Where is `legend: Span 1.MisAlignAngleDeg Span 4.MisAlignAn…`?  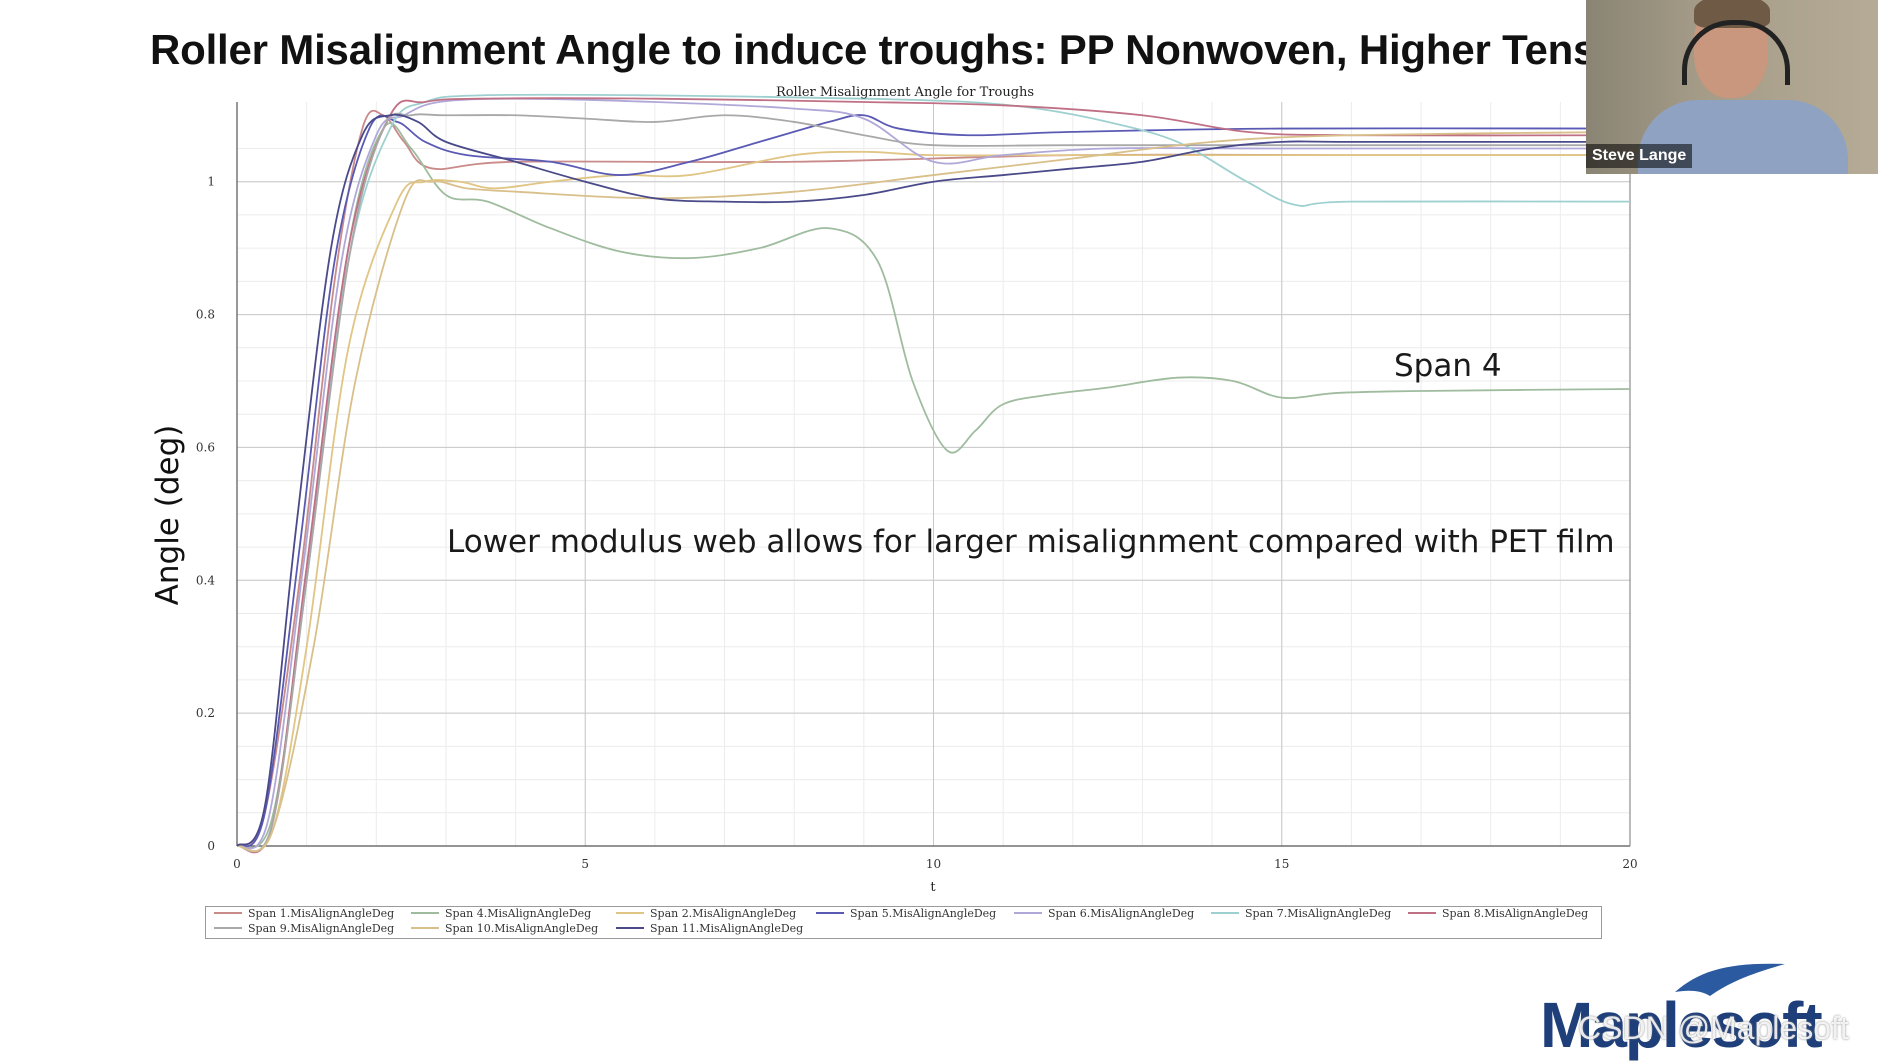 legend: Span 1.MisAlignAngleDeg Span 4.MisAlignAn… is located at coordinates (903, 922).